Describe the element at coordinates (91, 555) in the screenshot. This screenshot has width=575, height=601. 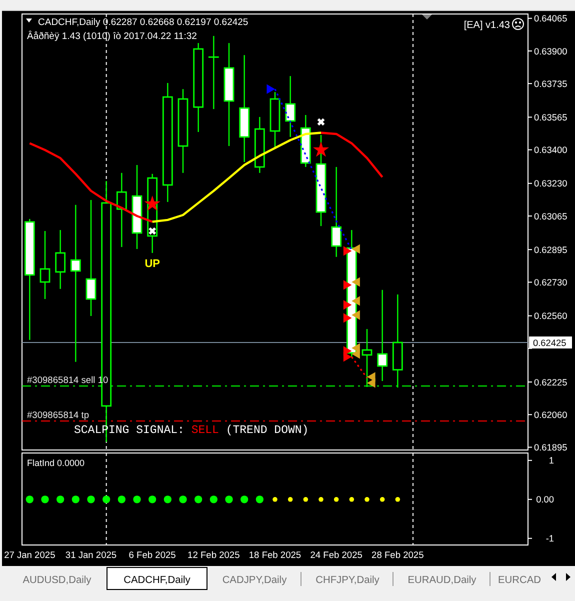
I see `x-tick-label: 31 Jan 2025` at that location.